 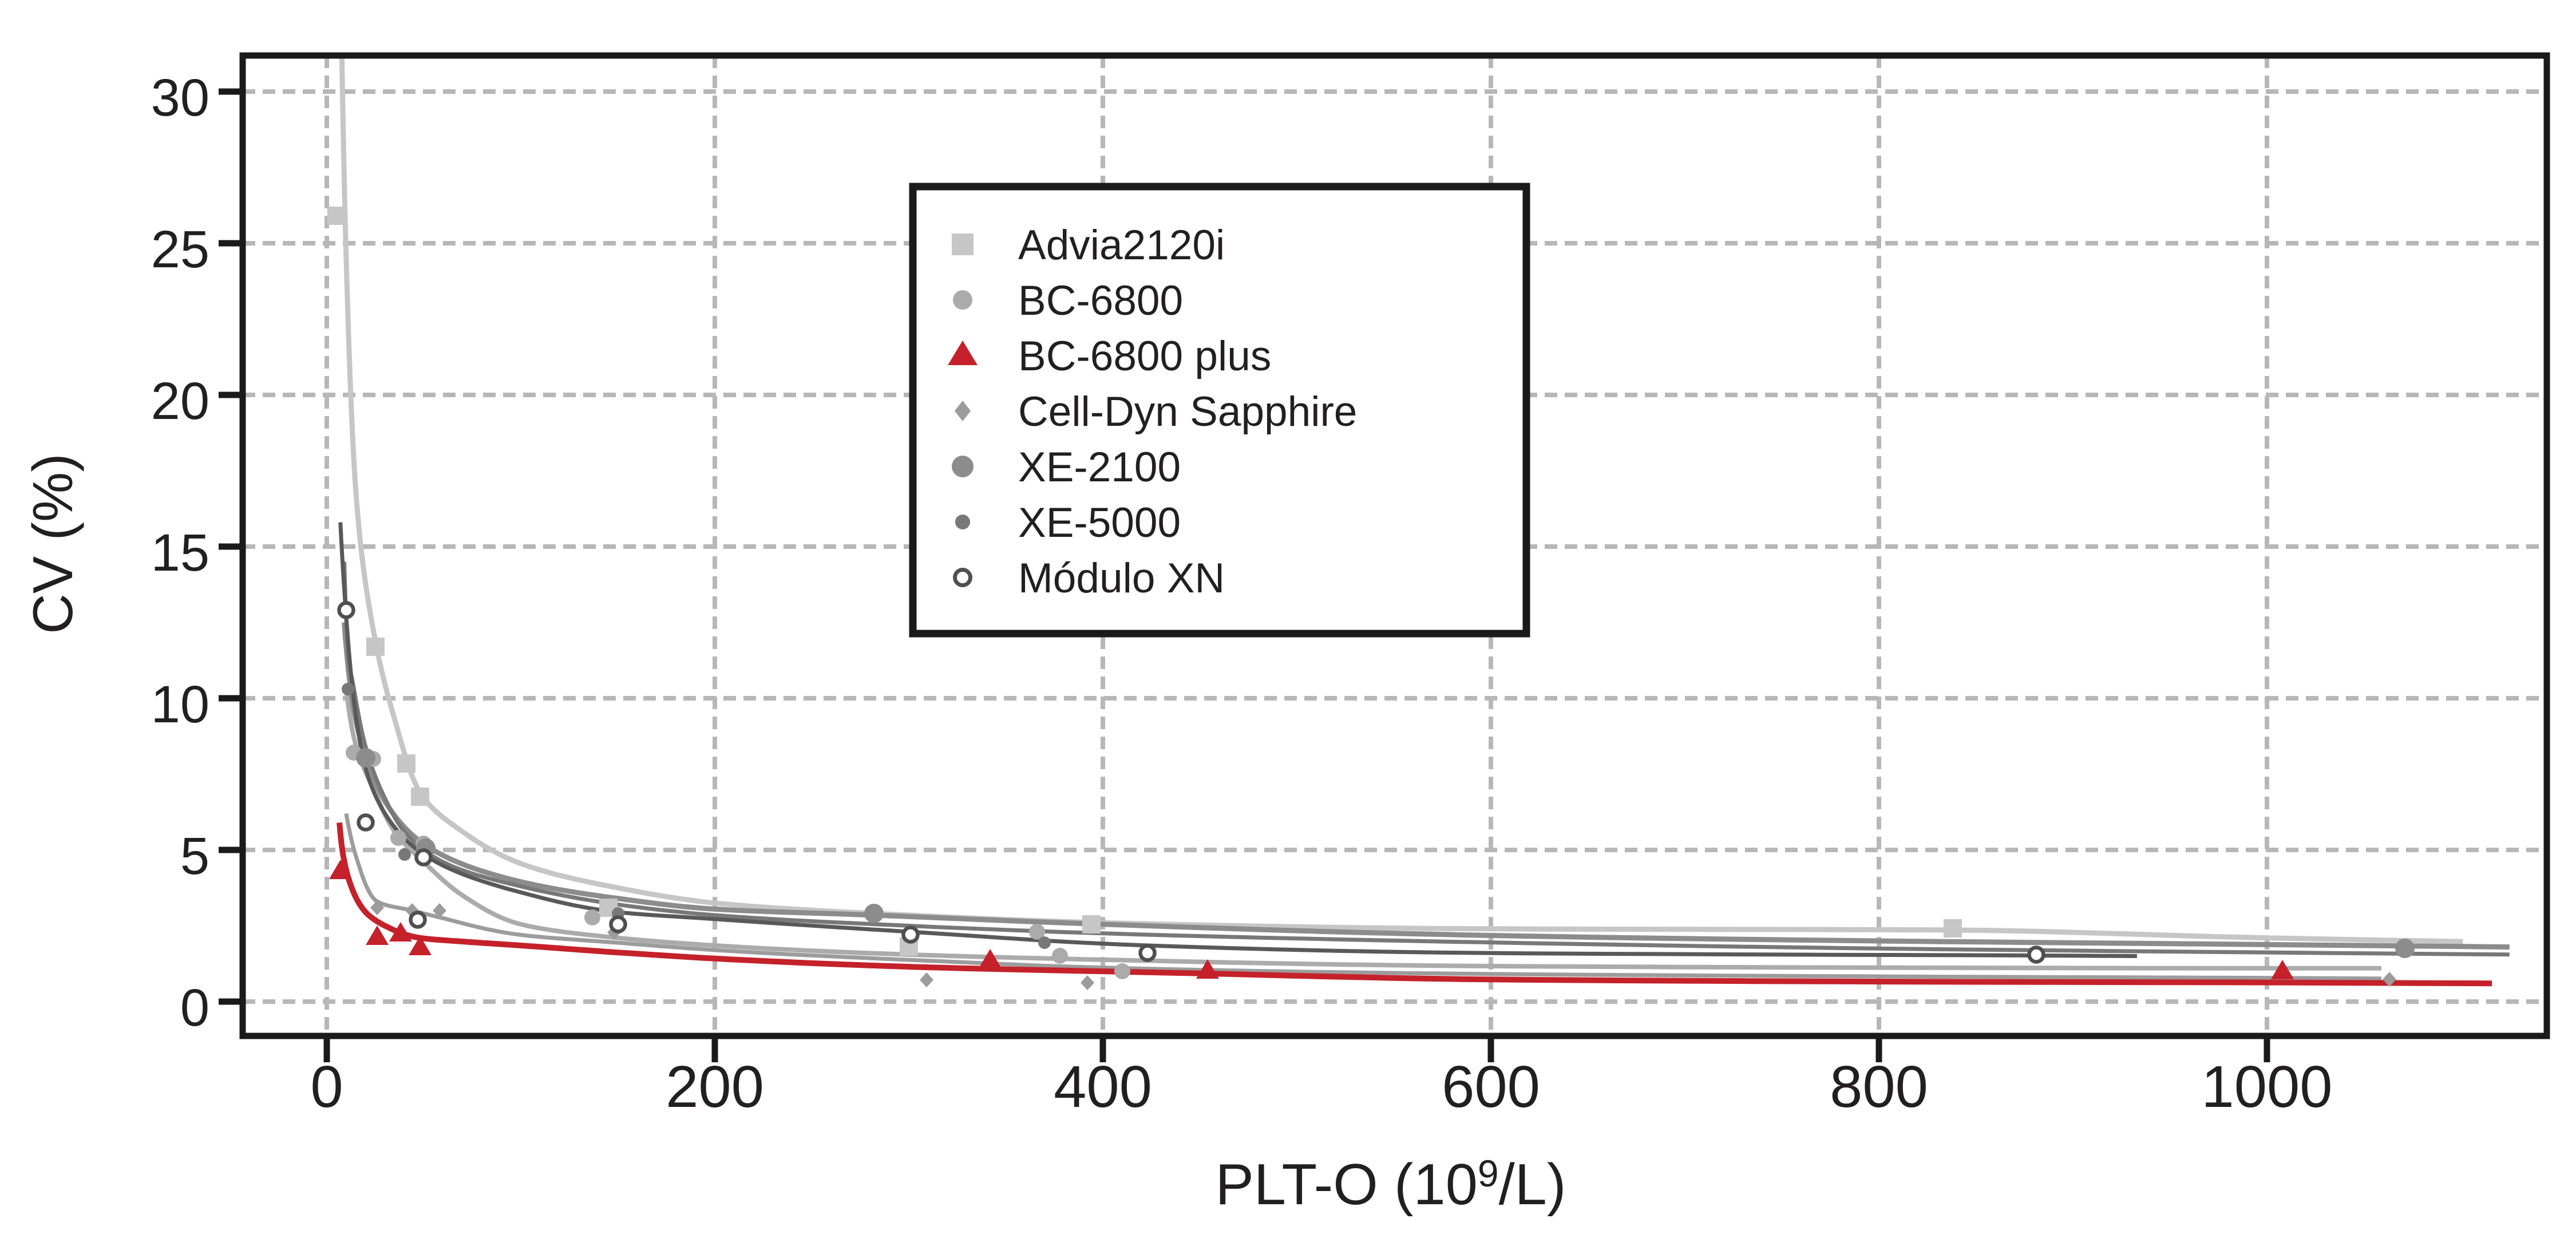 What do you see at coordinates (1187, 412) in the screenshot?
I see `svg-text: Cell-Dyn Sapphire` at bounding box center [1187, 412].